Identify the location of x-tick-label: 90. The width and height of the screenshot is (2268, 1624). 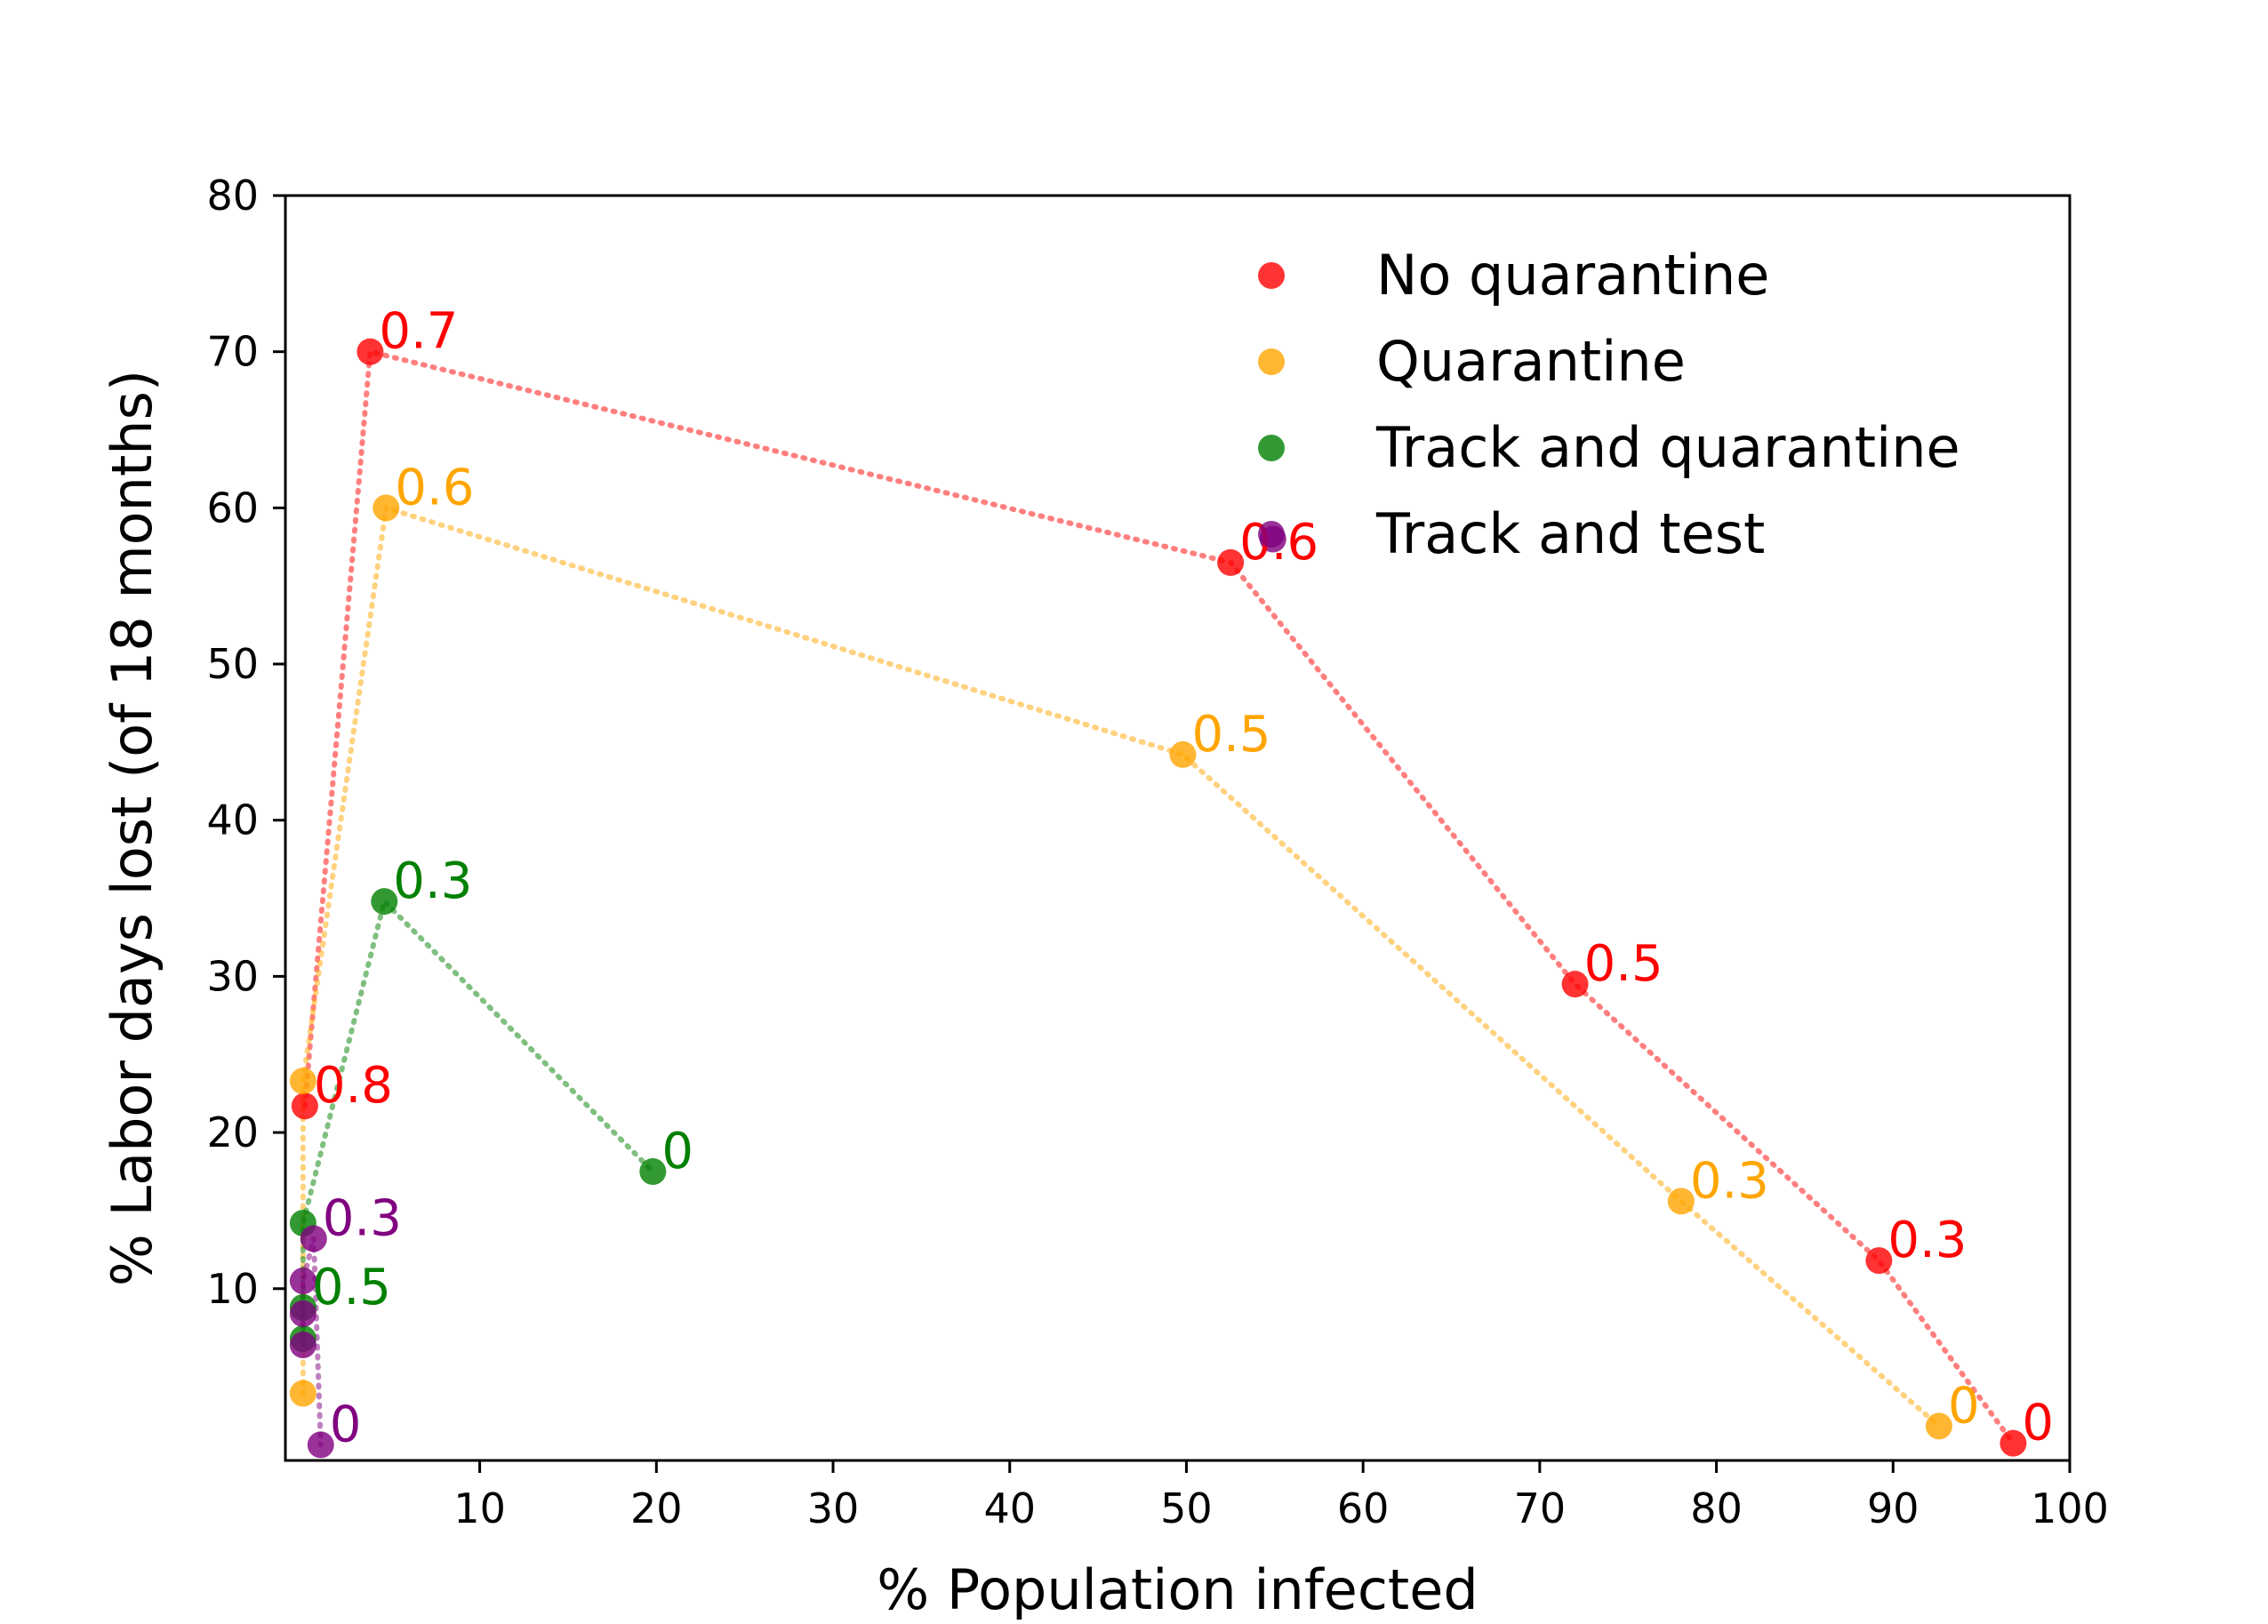
(1893, 1508).